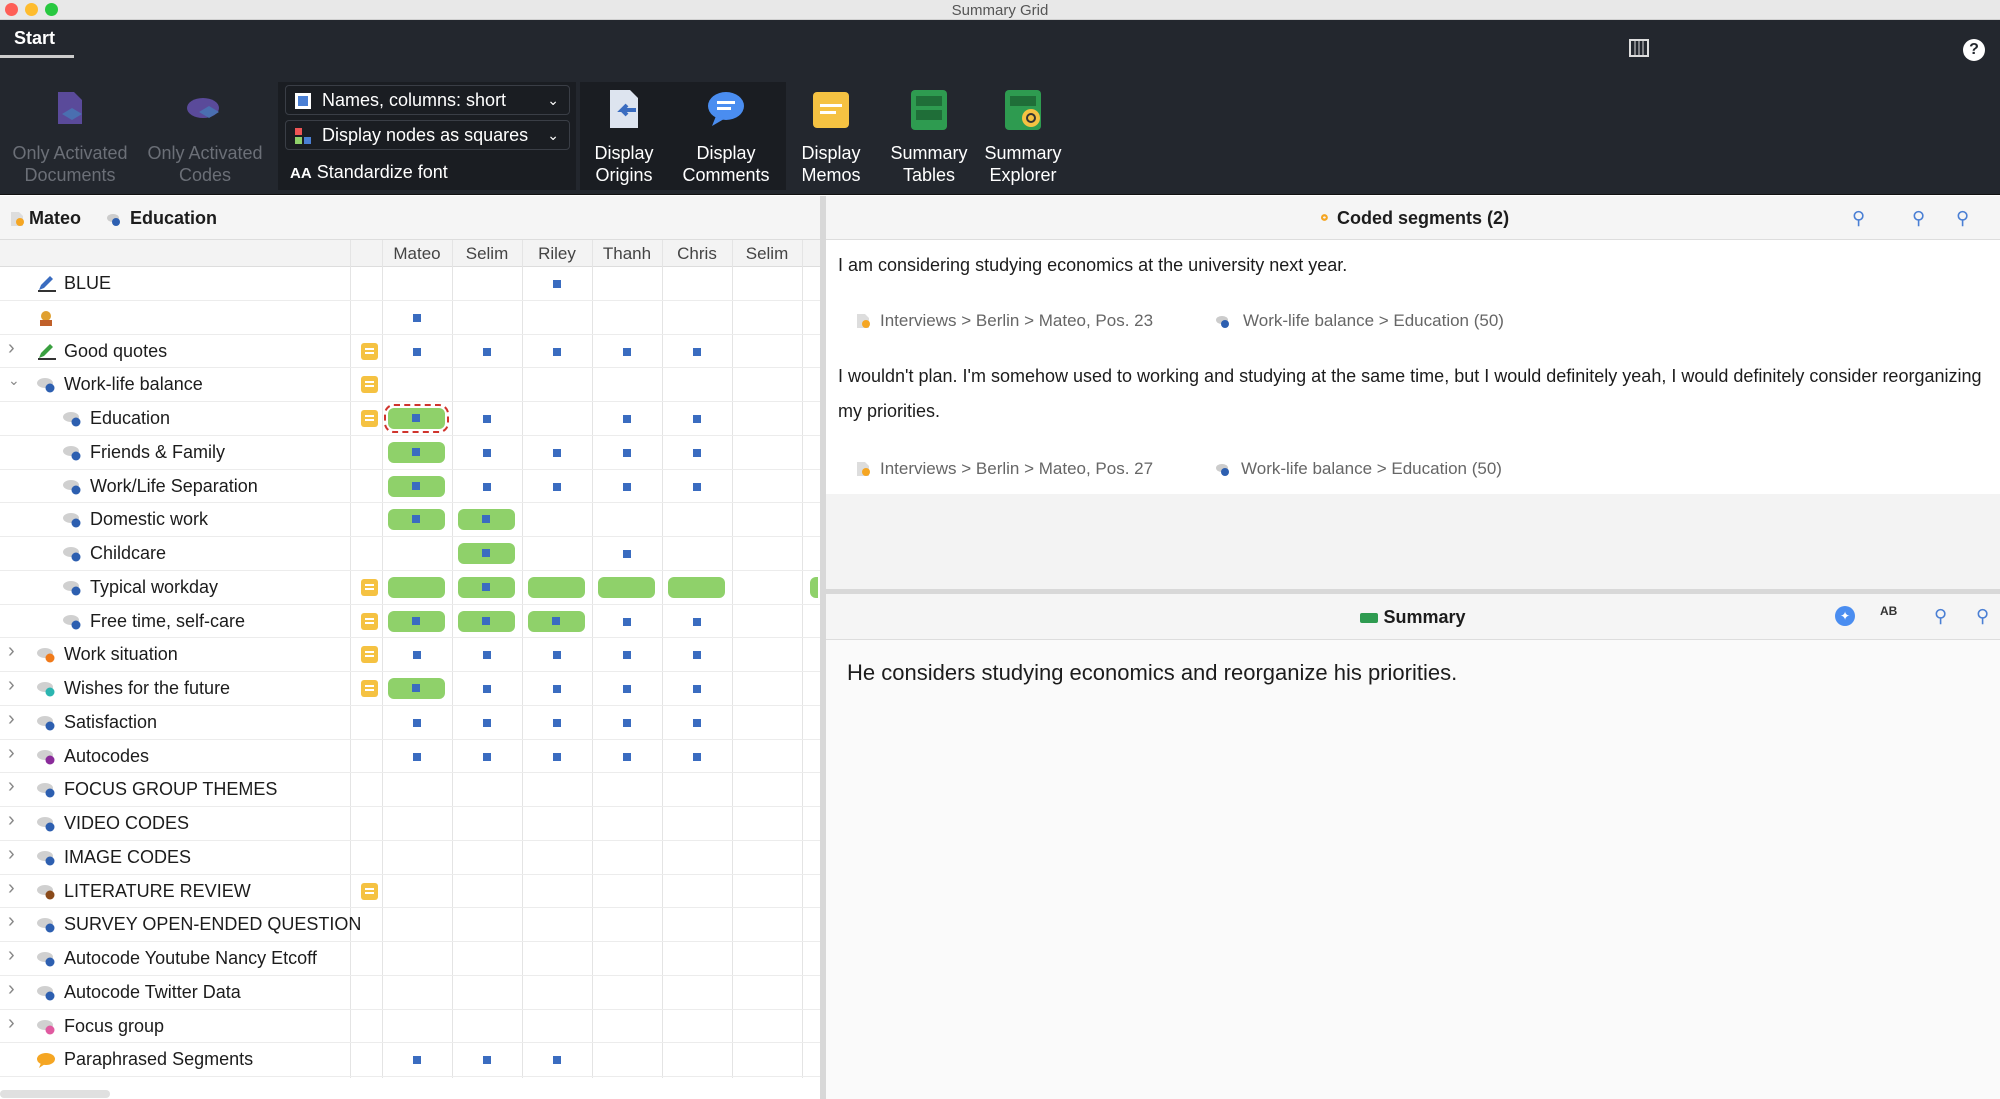 The height and width of the screenshot is (1099, 2000). I want to click on grid-row: Education, so click(410, 419).